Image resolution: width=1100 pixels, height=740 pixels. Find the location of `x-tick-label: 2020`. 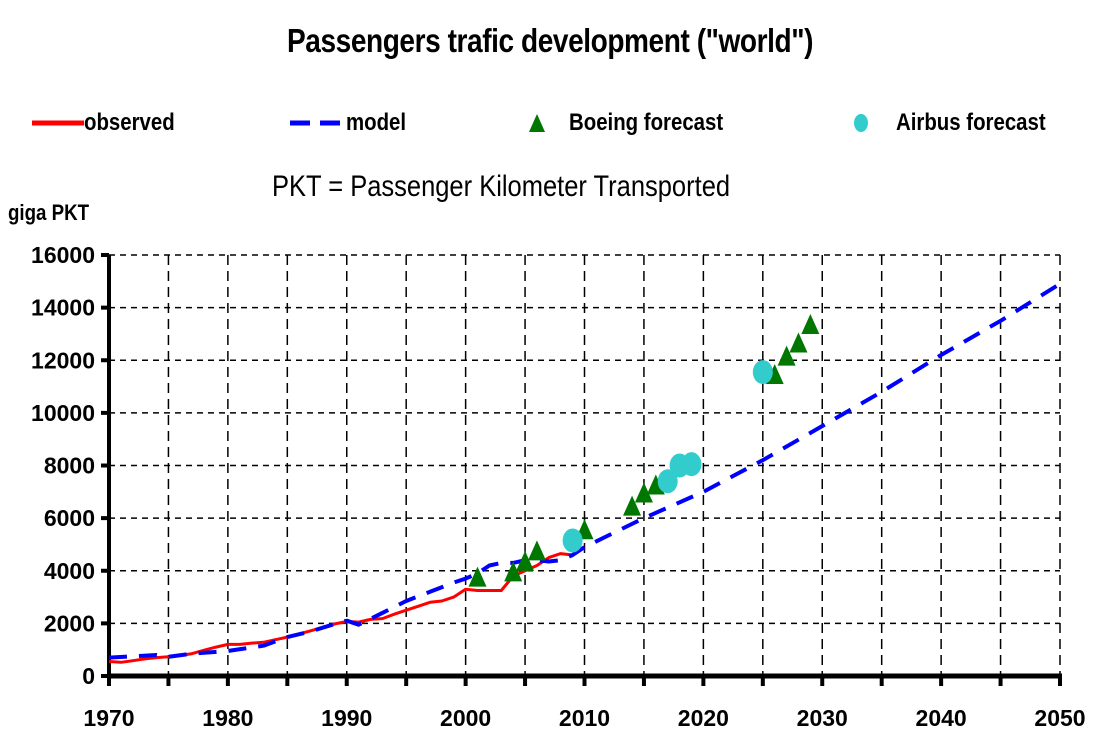

x-tick-label: 2020 is located at coordinates (703, 718).